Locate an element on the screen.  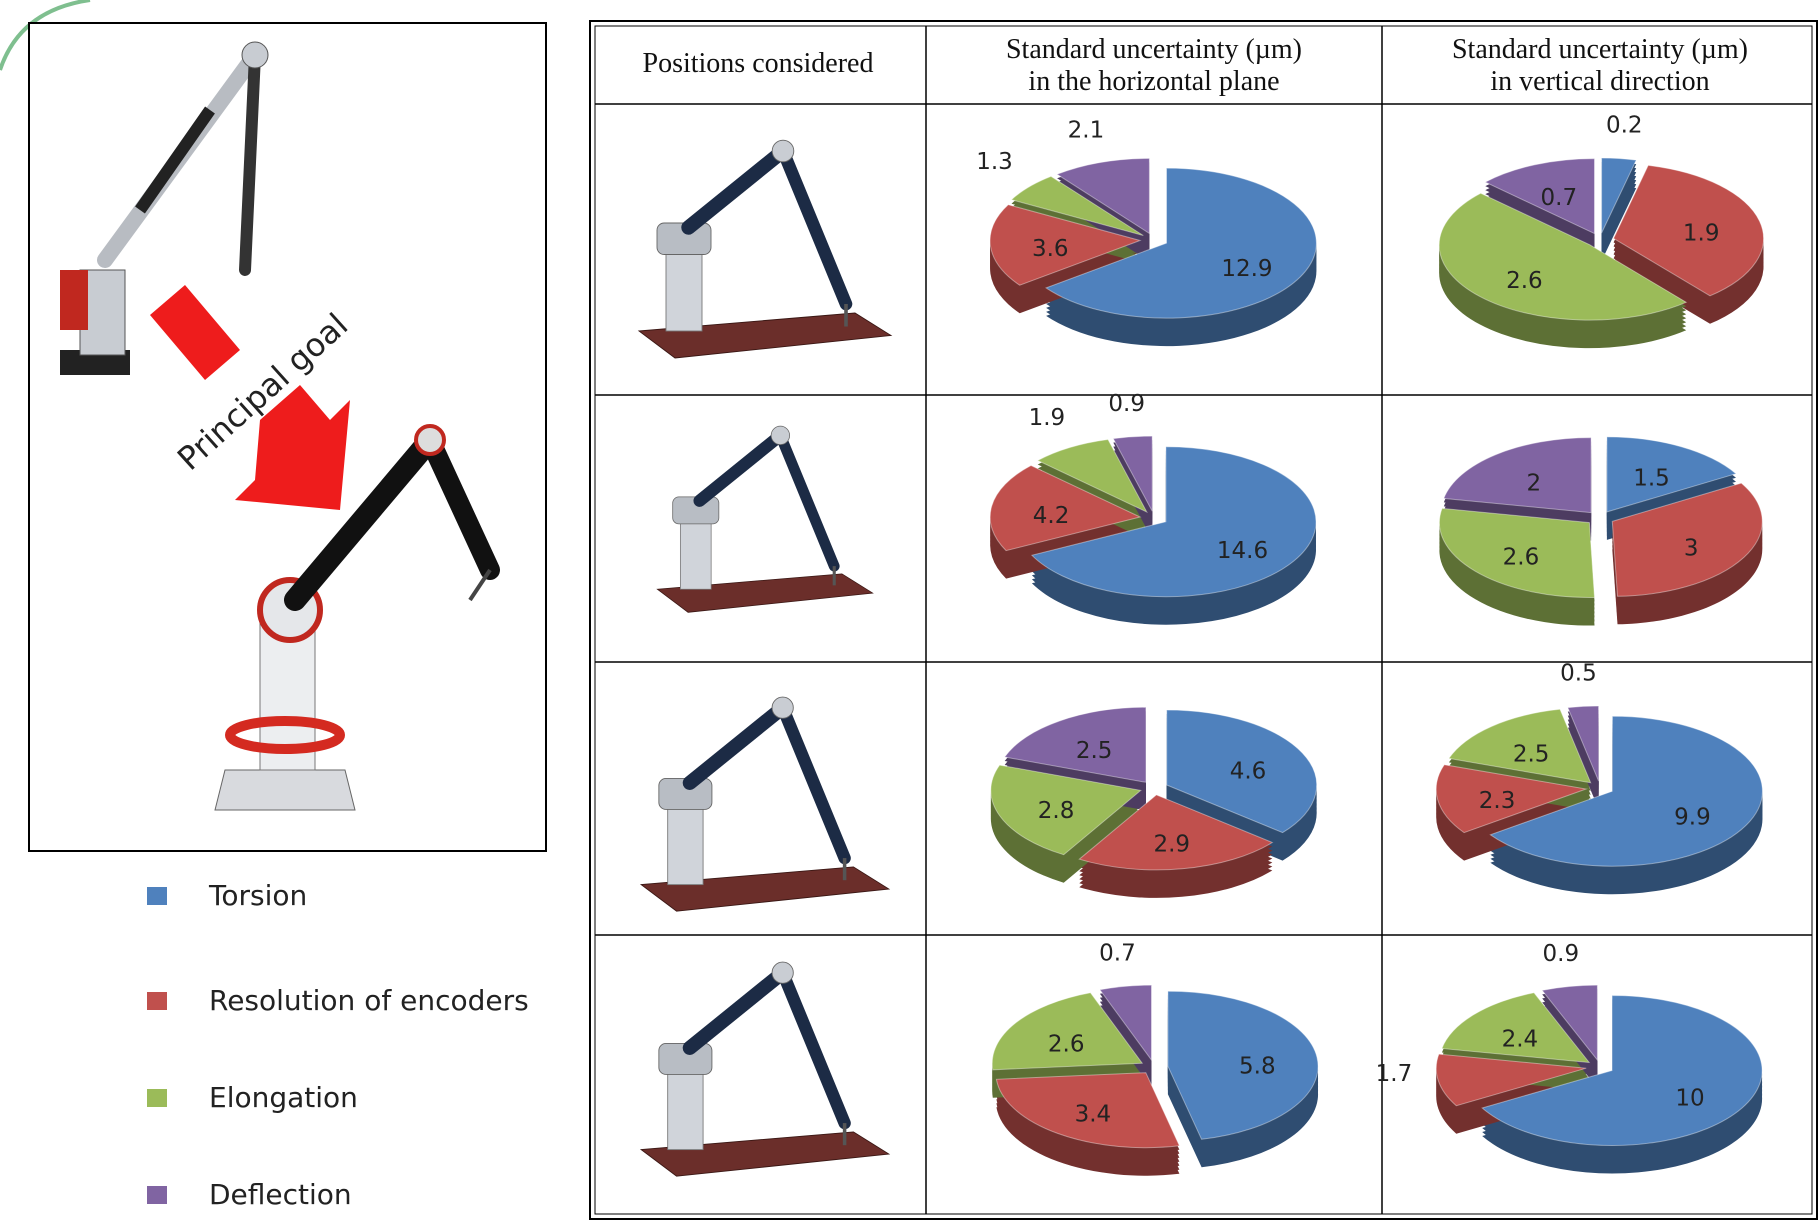
pie-chart: 14.6 4.2 1.9 0.9 is located at coordinates (1153, 508).